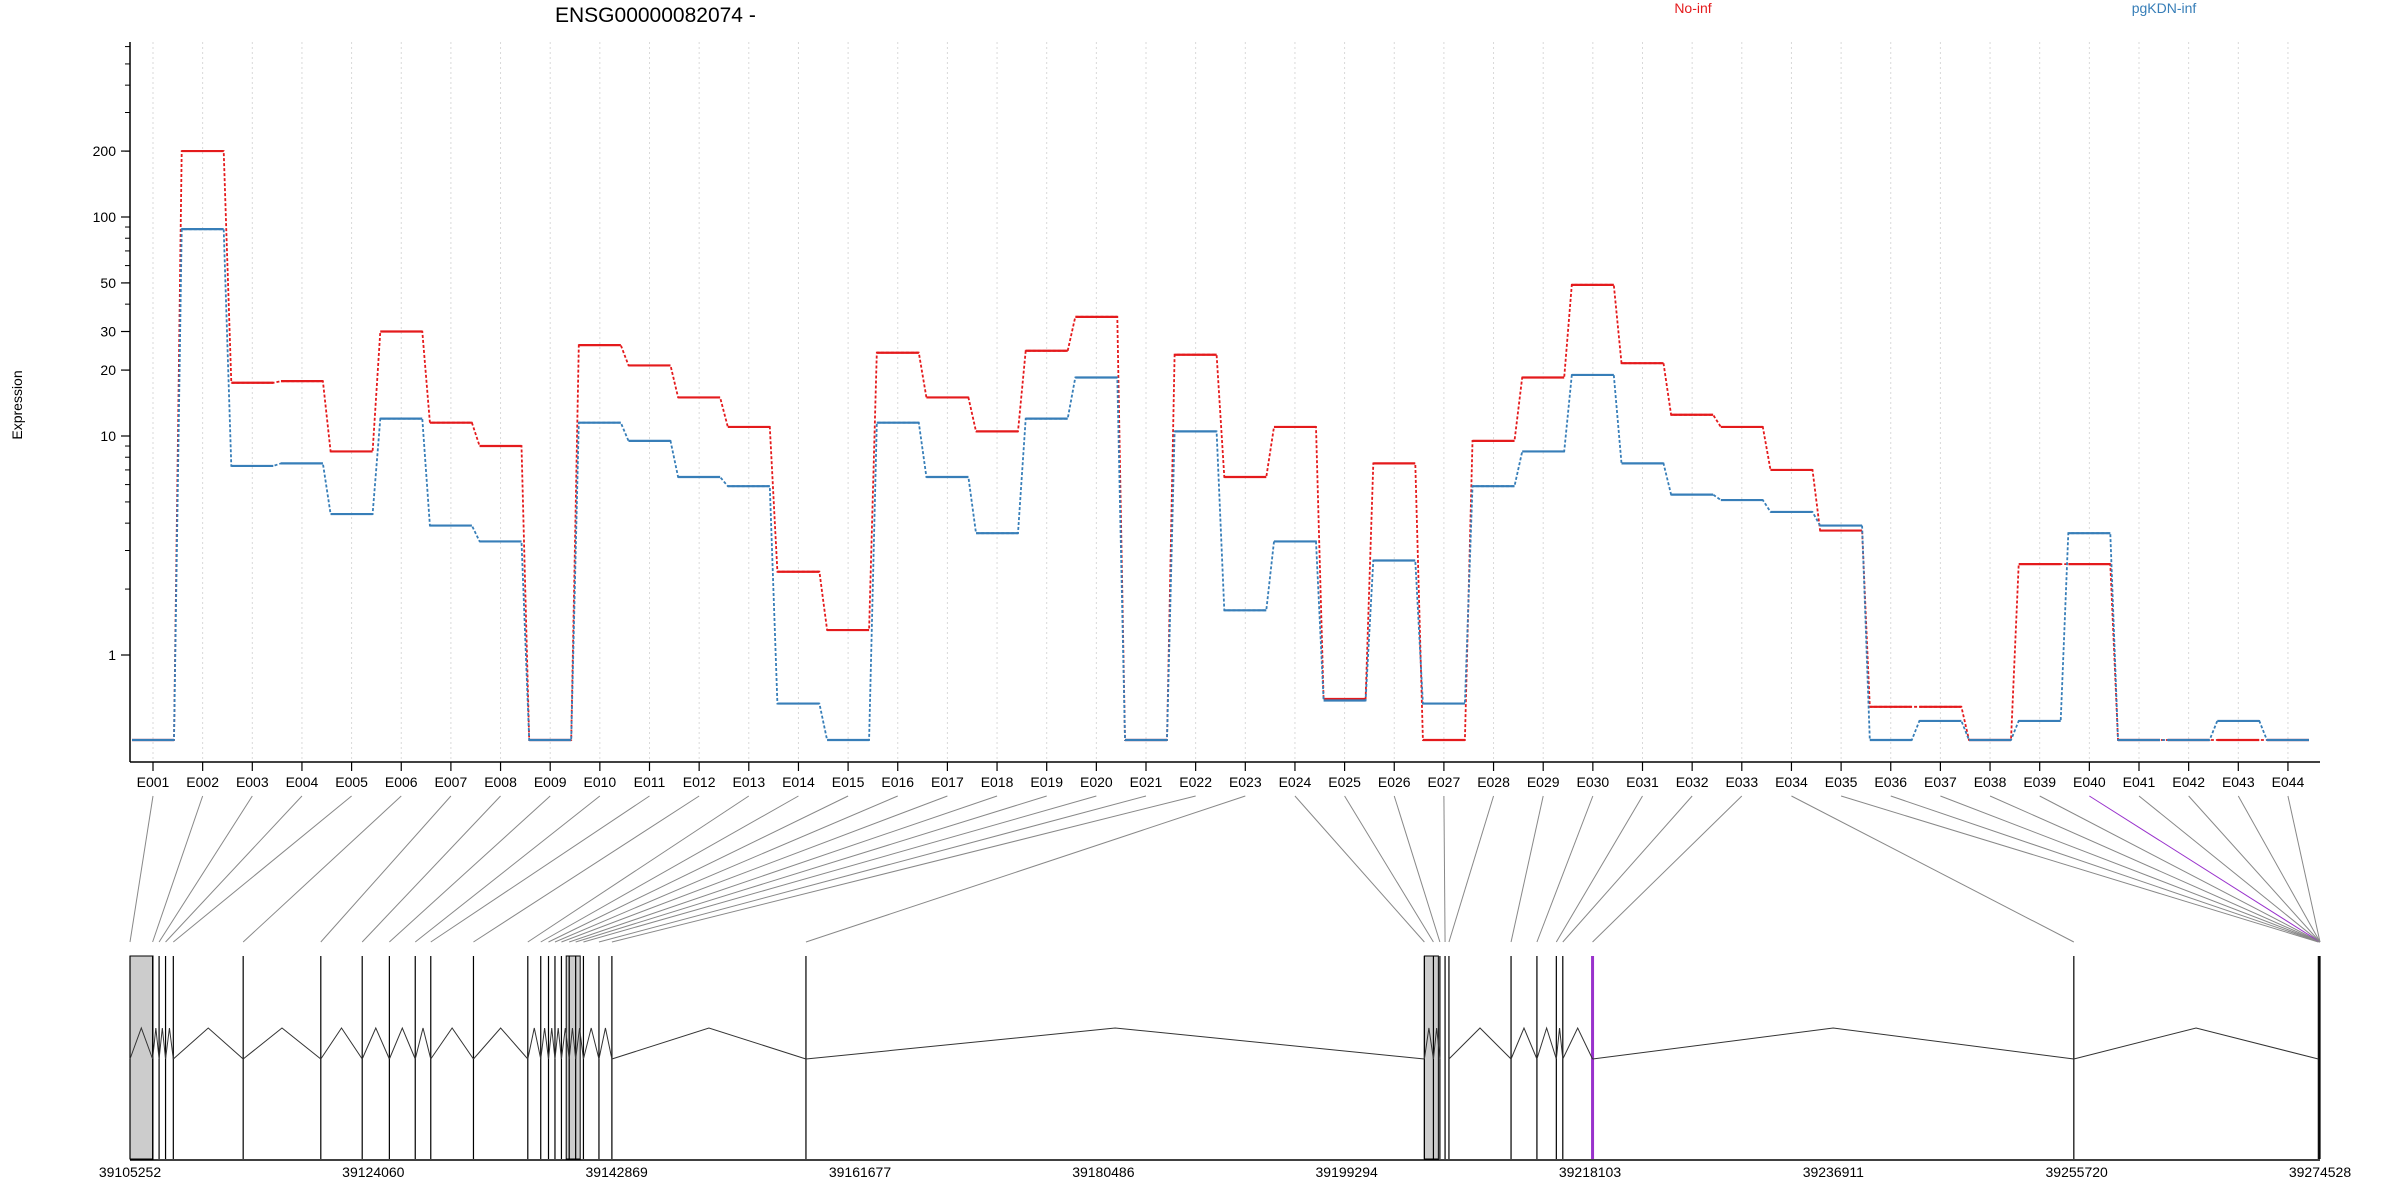 The height and width of the screenshot is (1200, 2400). I want to click on y-tick-label: 100, so click(105, 217).